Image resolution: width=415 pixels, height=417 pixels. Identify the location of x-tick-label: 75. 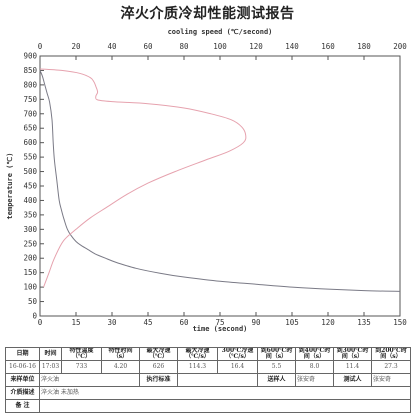
(219, 322).